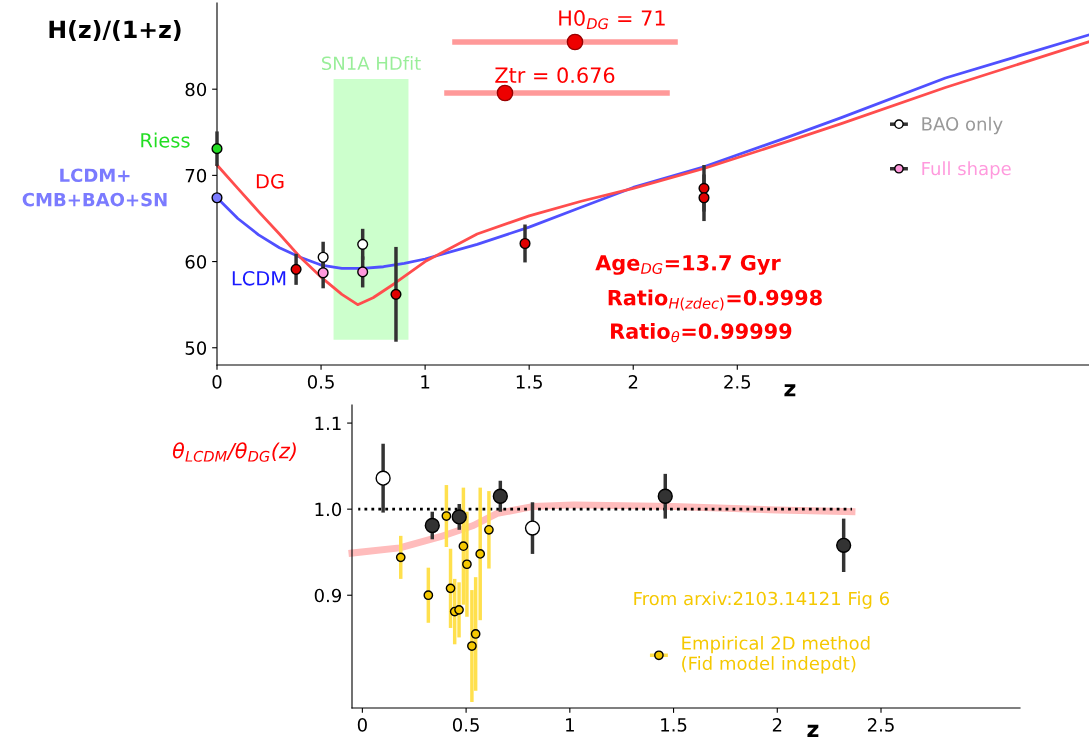  What do you see at coordinates (196, 262) in the screenshot?
I see `y-tick-label: 60` at bounding box center [196, 262].